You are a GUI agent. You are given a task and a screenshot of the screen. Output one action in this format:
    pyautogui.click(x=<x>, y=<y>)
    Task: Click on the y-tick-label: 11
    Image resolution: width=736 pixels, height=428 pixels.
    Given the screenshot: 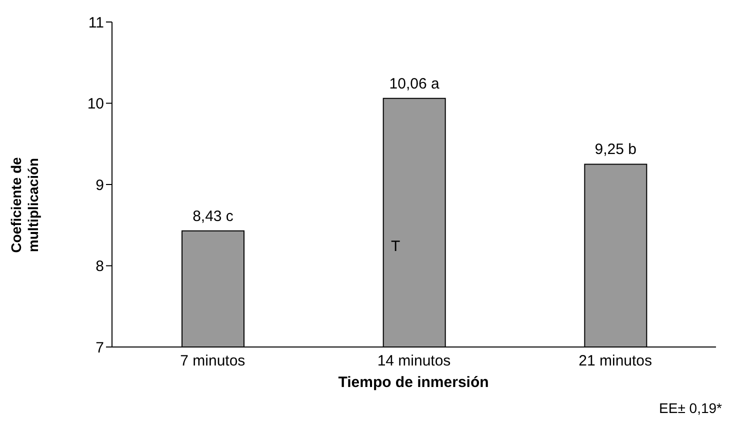 What is the action you would take?
    pyautogui.click(x=96, y=23)
    